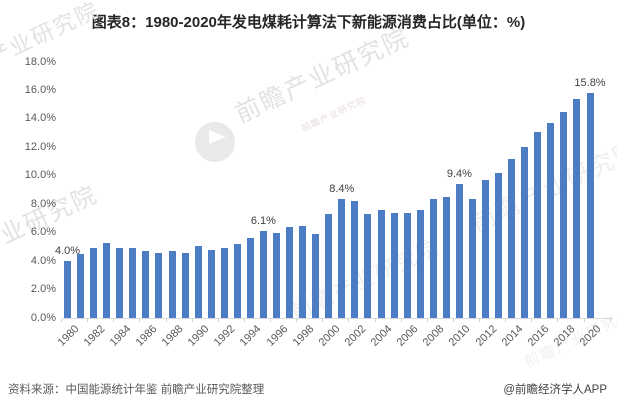 Image resolution: width=617 pixels, height=408 pixels. What do you see at coordinates (472, 258) in the screenshot?
I see `bar-2011` at bounding box center [472, 258].